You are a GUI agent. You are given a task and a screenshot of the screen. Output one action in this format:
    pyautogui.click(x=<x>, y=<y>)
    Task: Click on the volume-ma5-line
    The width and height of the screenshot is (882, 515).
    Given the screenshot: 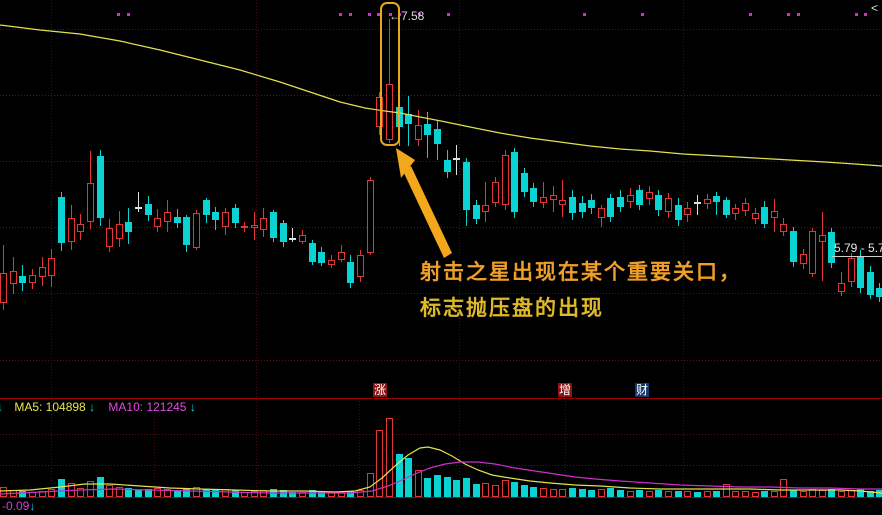 What is the action you would take?
    pyautogui.click(x=441, y=470)
    